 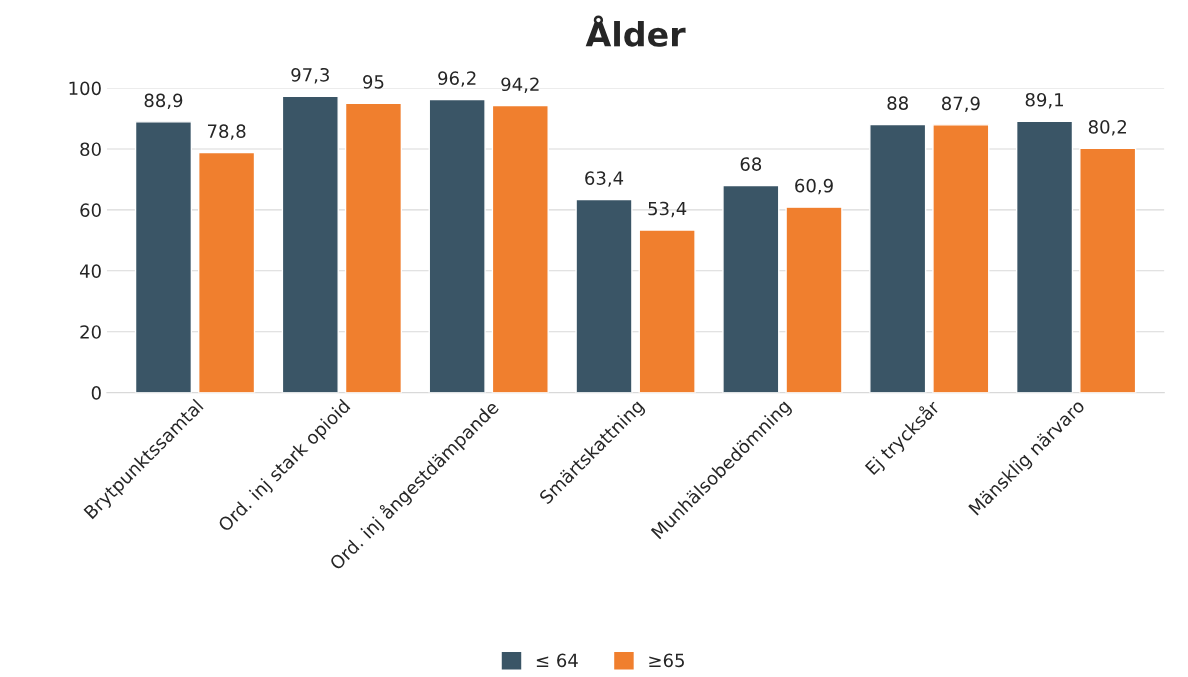 What do you see at coordinates (1044, 100) in the screenshot?
I see `data-label: 89,1` at bounding box center [1044, 100].